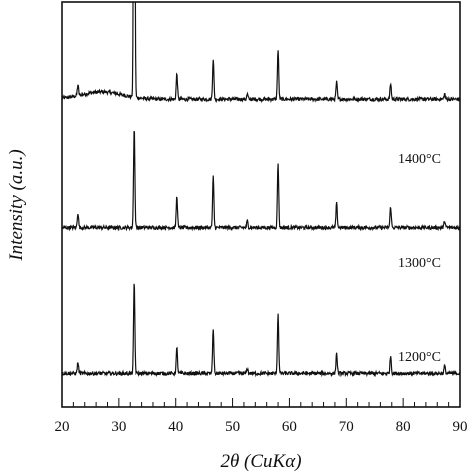 Image resolution: width=474 pixels, height=476 pixels. What do you see at coordinates (403, 427) in the screenshot?
I see `x-tick-label: 80` at bounding box center [403, 427].